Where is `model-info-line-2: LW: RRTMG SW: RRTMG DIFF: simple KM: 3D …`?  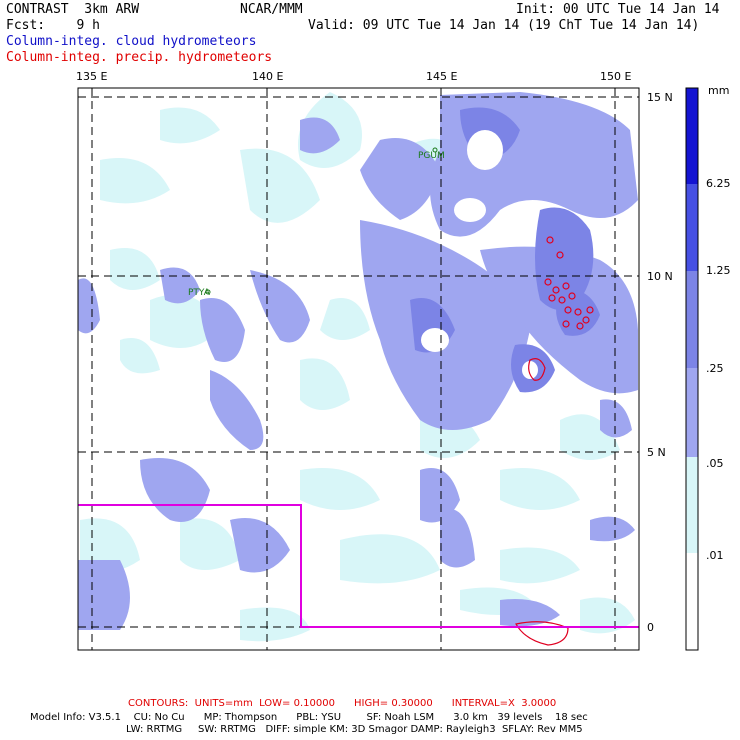
model-info-line-2: LW: RRTMG SW: RRTMG DIFF: simple KM: 3D … is located at coordinates (354, 729).